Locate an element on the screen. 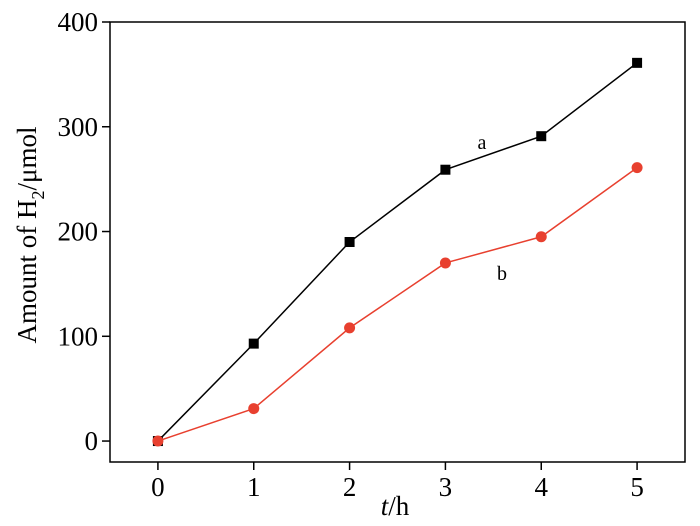  x-tick-label: 5 is located at coordinates (637, 487).